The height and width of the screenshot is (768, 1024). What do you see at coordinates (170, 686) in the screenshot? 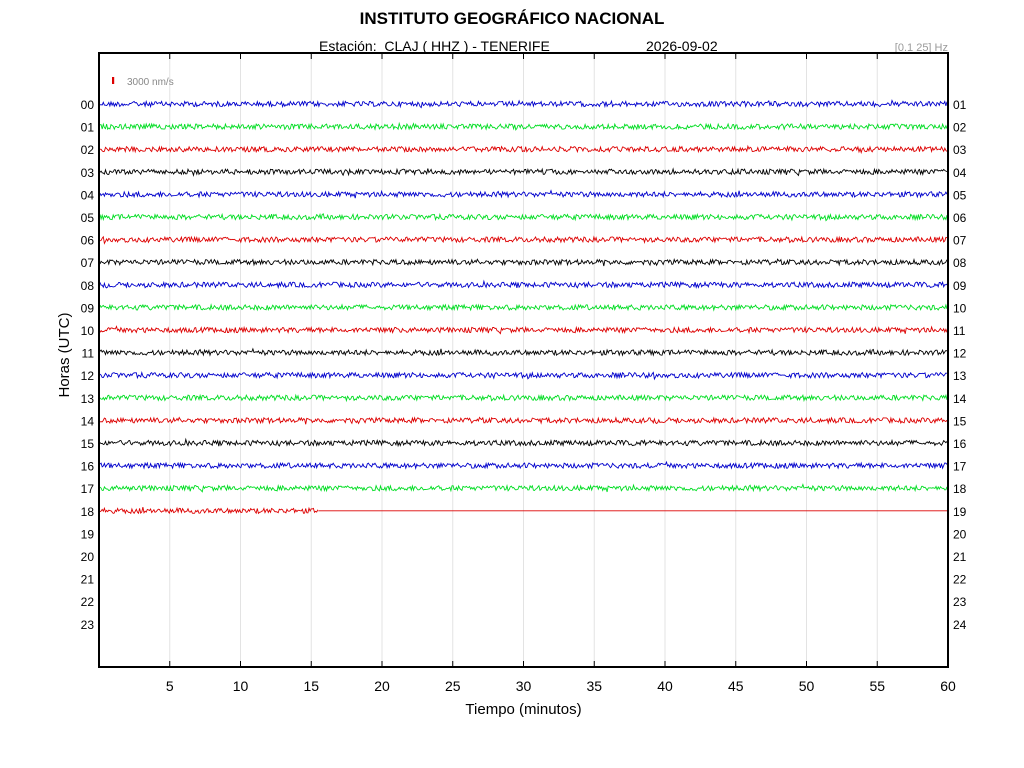
I see `x-tick-label: 5` at bounding box center [170, 686].